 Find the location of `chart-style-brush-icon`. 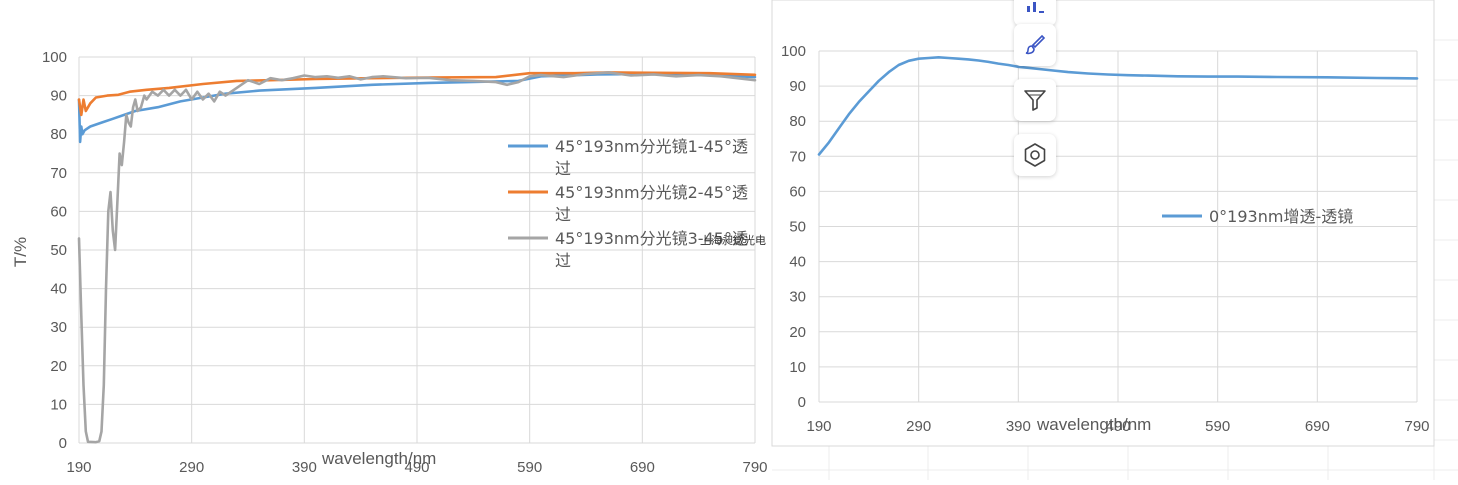

chart-style-brush-icon is located at coordinates (1035, 44).